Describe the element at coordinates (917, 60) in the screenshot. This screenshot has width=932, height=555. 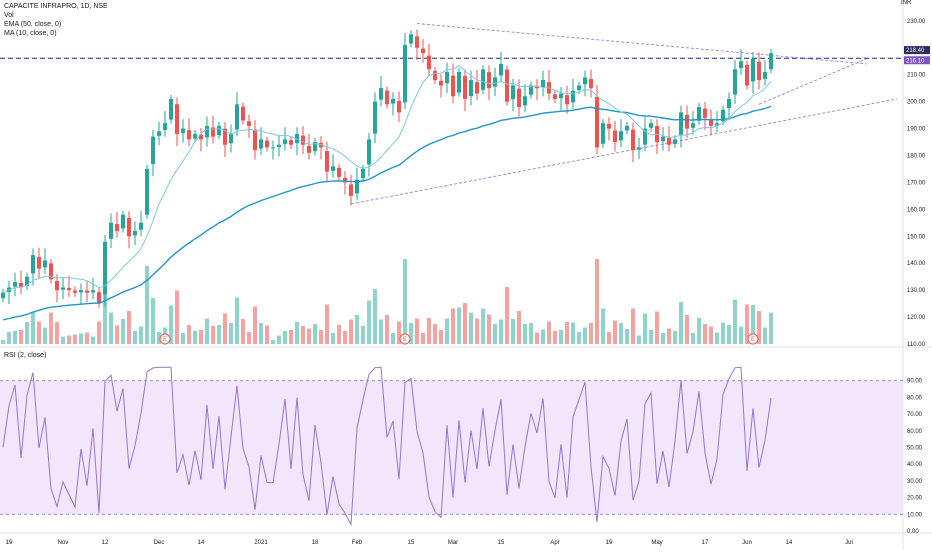
I see `price-badge` at that location.